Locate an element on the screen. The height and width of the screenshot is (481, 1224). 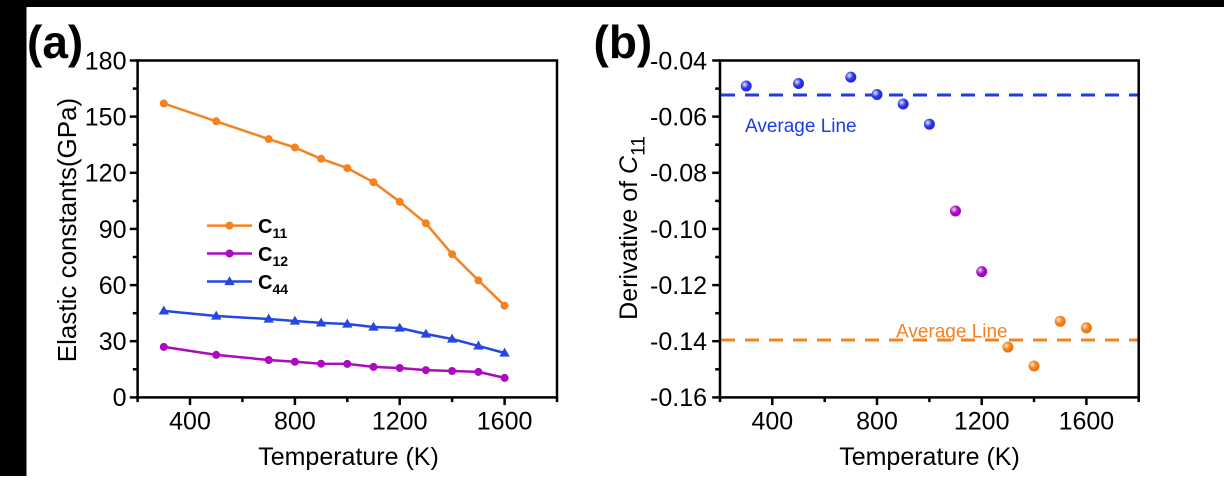
svg-text: -0.06 is located at coordinates (678, 117).